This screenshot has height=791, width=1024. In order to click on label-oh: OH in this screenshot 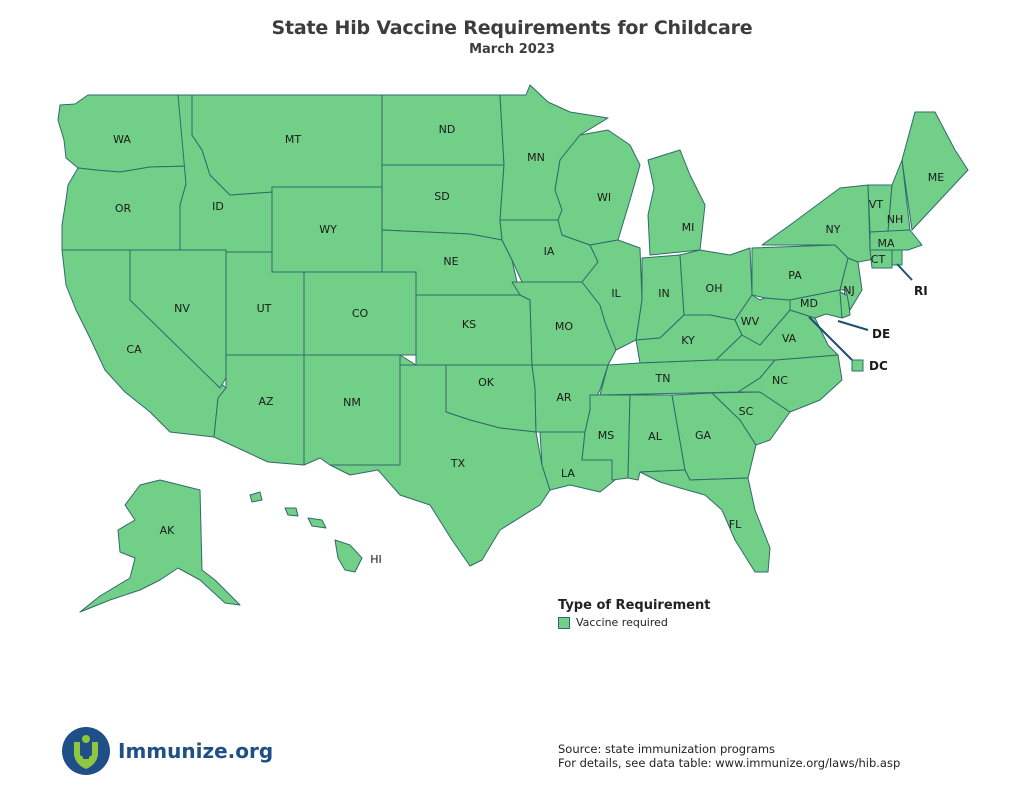, I will do `click(714, 288)`.